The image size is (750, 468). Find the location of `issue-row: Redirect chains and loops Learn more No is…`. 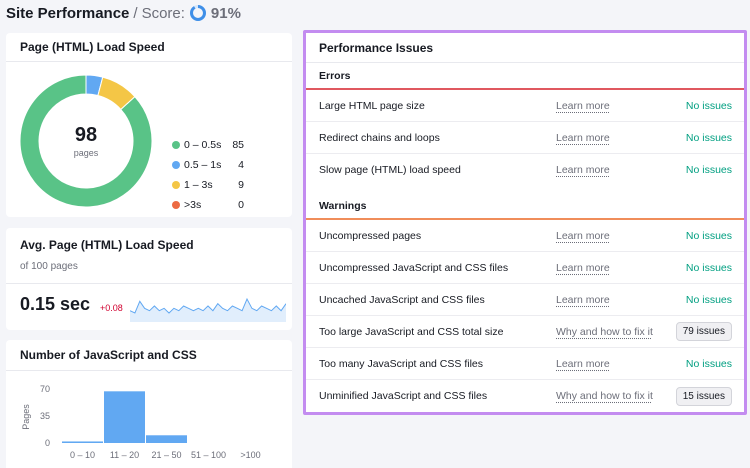

issue-row: Redirect chains and loops Learn more No is… is located at coordinates (525, 138).